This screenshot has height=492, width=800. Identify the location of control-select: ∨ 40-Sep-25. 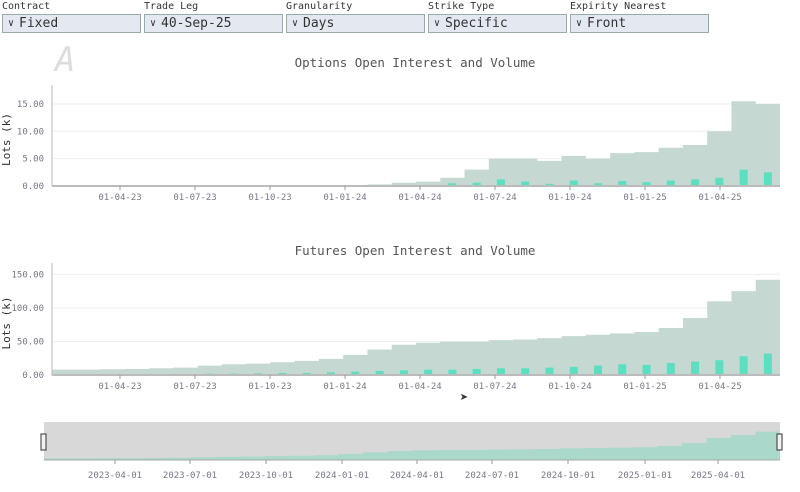
(213, 23).